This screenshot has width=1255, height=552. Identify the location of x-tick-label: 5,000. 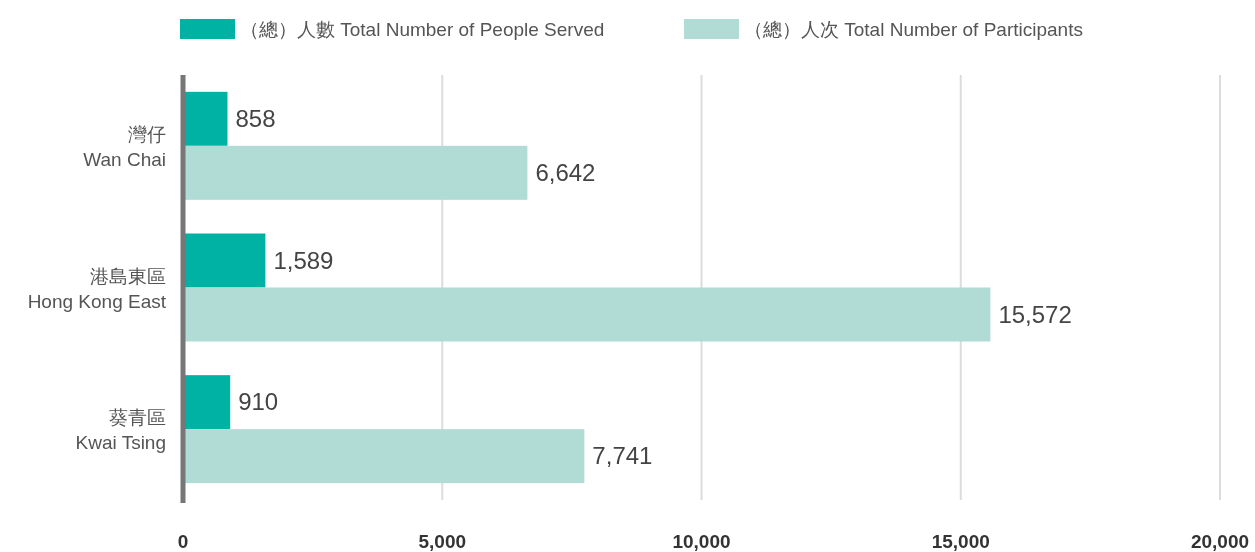
(442, 541).